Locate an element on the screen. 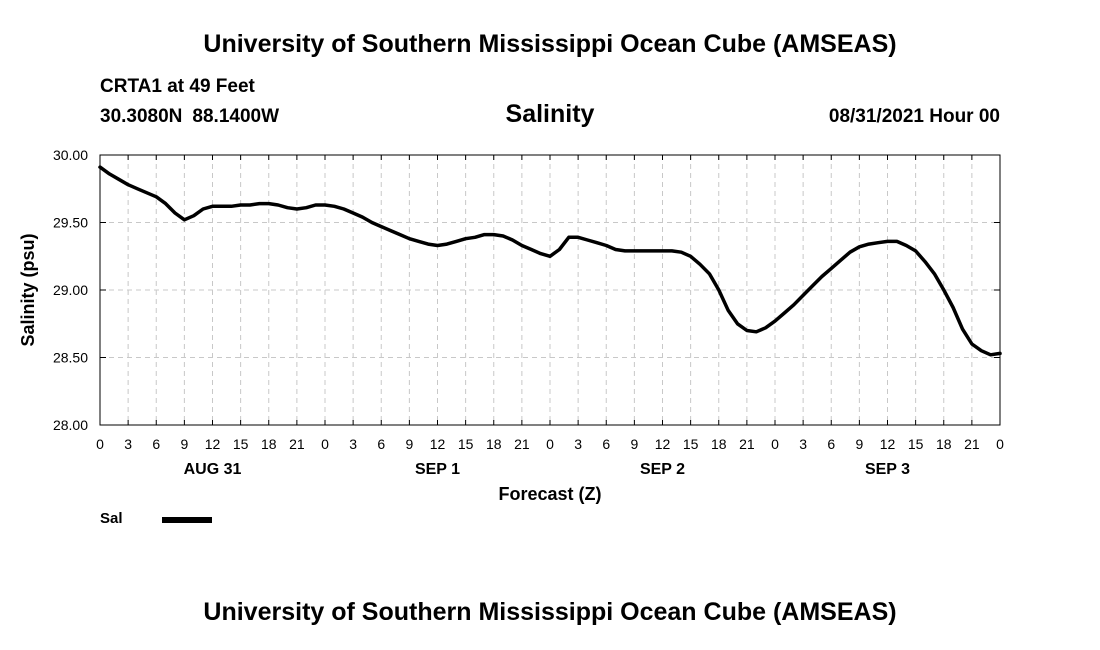 The width and height of the screenshot is (1100, 650). legend-label: Sal is located at coordinates (111, 518).